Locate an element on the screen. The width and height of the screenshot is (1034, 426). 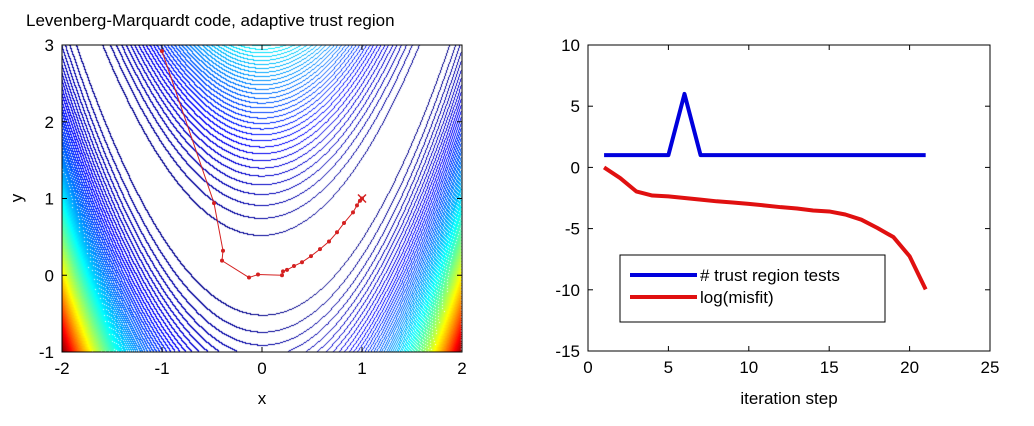
y-tick-label: 1 is located at coordinates (49, 199).